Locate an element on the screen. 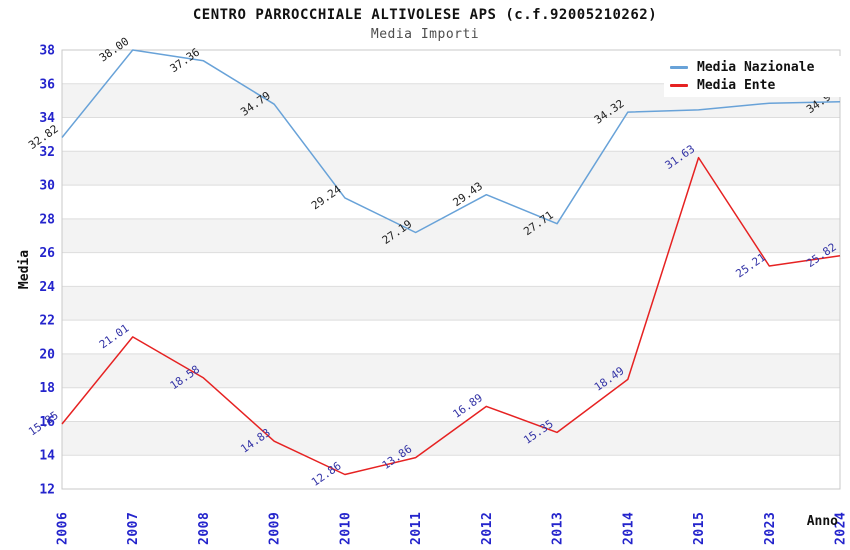 The image size is (850, 550). x-tick-label: 2009 is located at coordinates (275, 528).